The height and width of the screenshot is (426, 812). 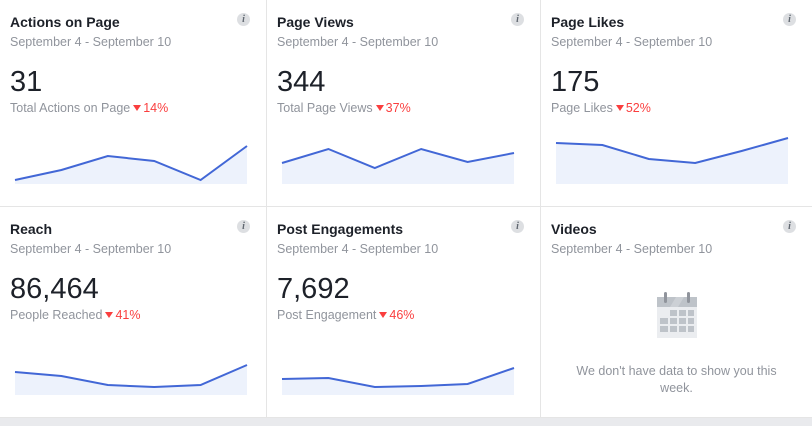 I want to click on card-label: Total Page Views, so click(x=325, y=108).